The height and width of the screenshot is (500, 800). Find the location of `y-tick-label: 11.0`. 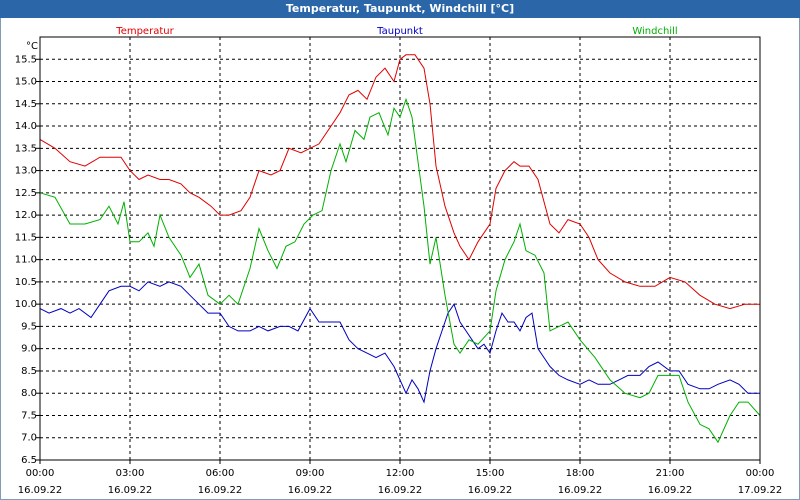

y-tick-label: 11.0 is located at coordinates (26, 260).